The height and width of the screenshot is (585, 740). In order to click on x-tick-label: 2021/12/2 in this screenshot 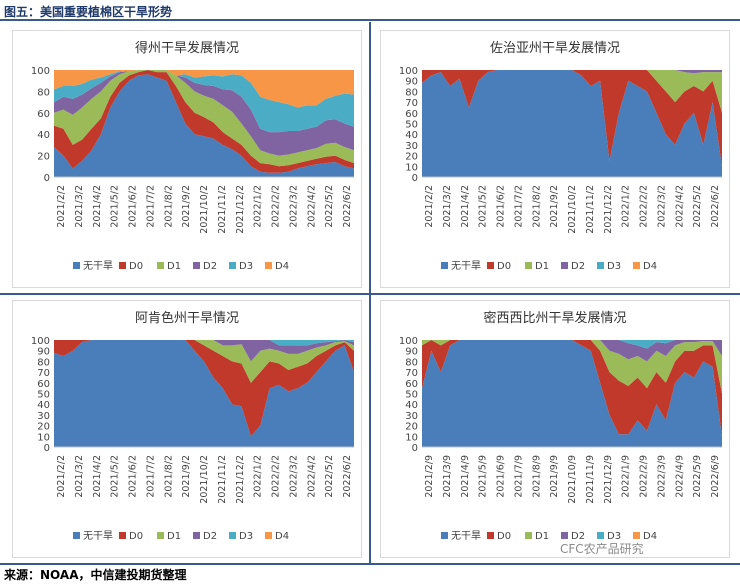, I will do `click(240, 479)`.